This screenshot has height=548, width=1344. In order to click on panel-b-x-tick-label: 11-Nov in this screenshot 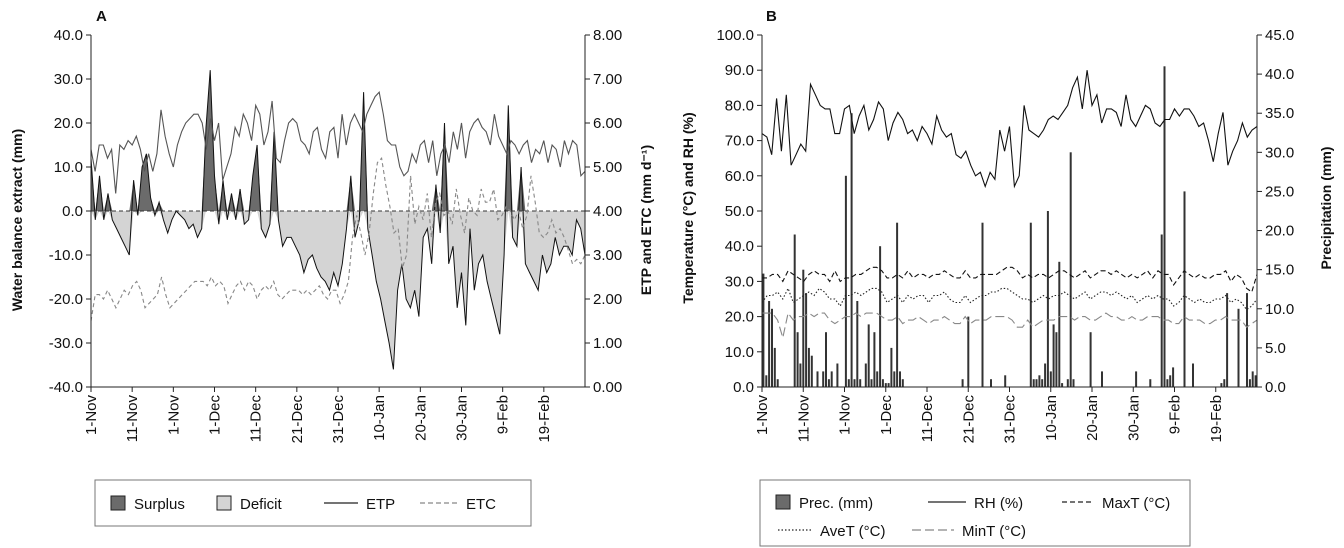, I will do `click(803, 419)`.